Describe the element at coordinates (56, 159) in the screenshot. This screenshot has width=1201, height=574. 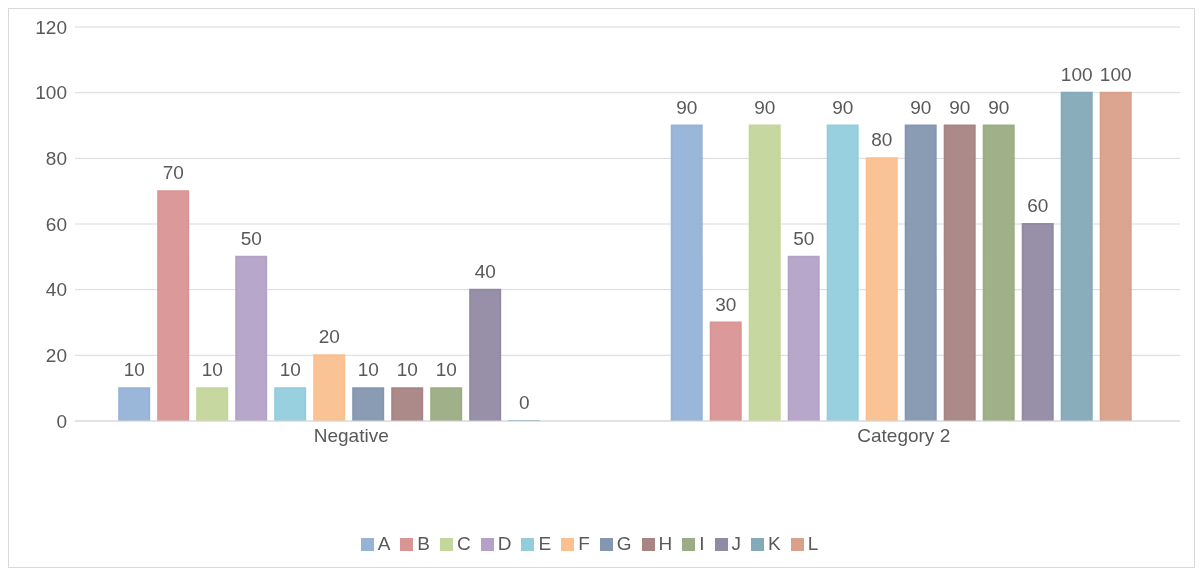
I see `y-tick-label: 80` at that location.